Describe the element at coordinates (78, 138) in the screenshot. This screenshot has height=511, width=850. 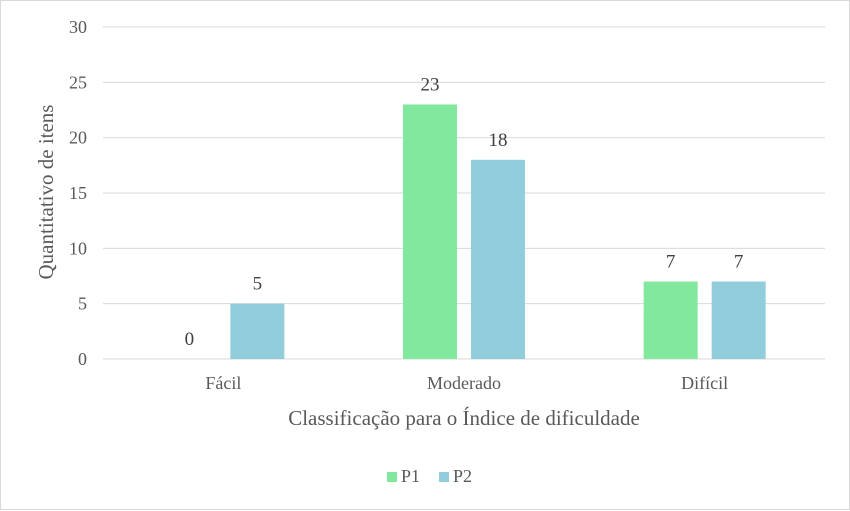
I see `y-tick-label: 20` at that location.